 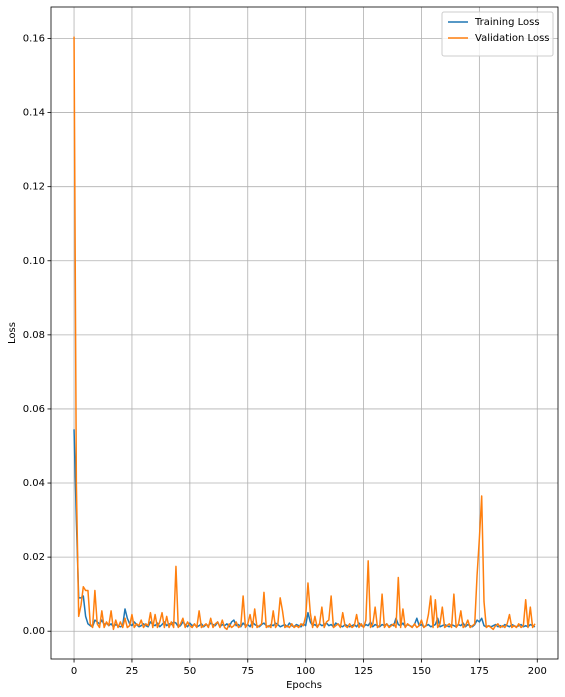 I want to click on y-tick-label: 0.02, so click(x=34, y=557).